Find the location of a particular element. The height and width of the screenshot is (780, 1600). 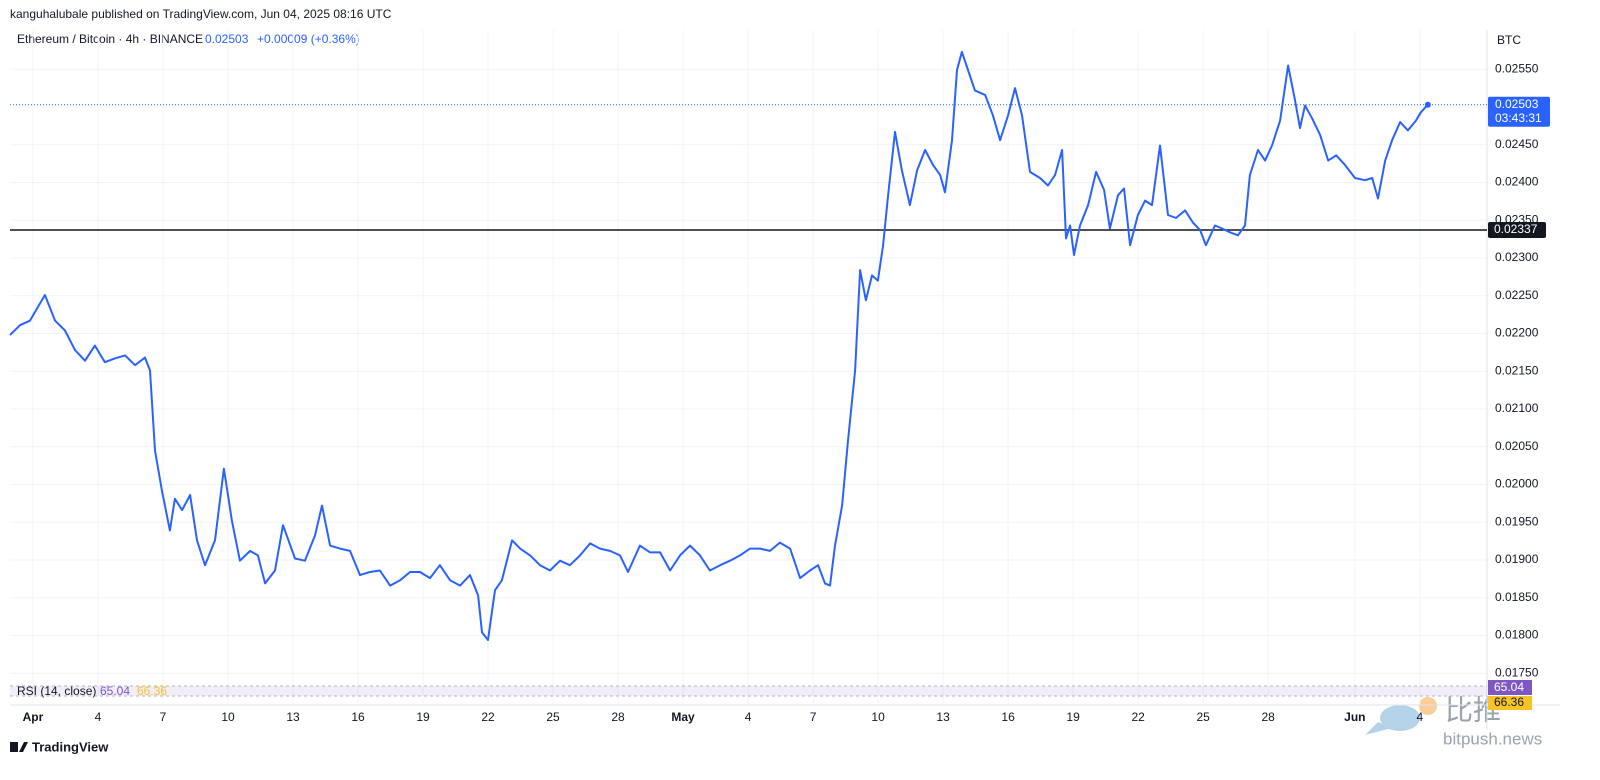

hline-label: 0.02337 is located at coordinates (1516, 229).